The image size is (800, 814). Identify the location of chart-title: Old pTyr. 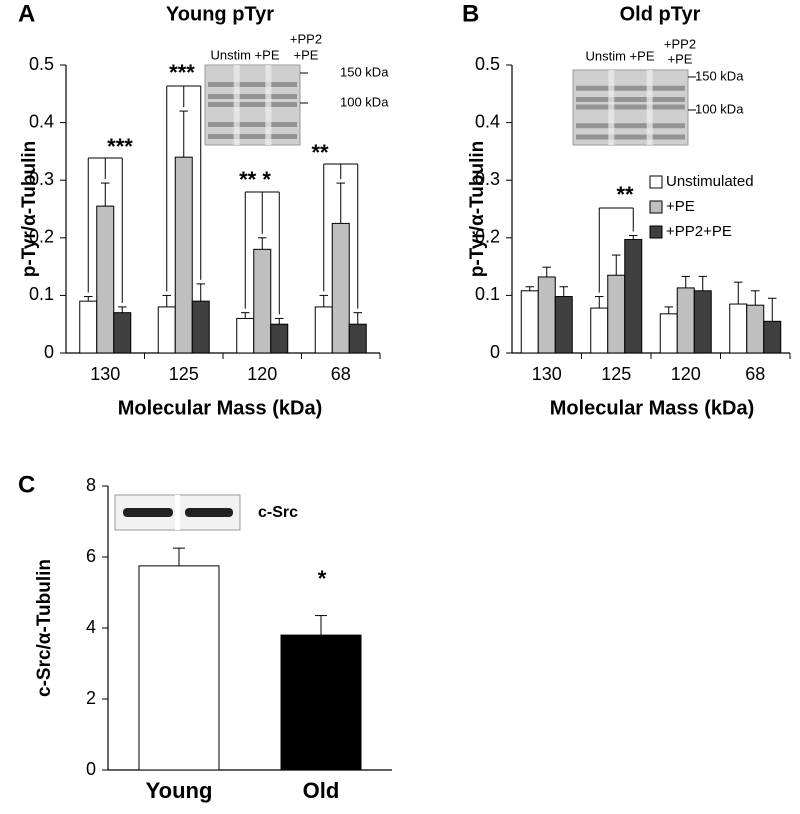
(660, 14).